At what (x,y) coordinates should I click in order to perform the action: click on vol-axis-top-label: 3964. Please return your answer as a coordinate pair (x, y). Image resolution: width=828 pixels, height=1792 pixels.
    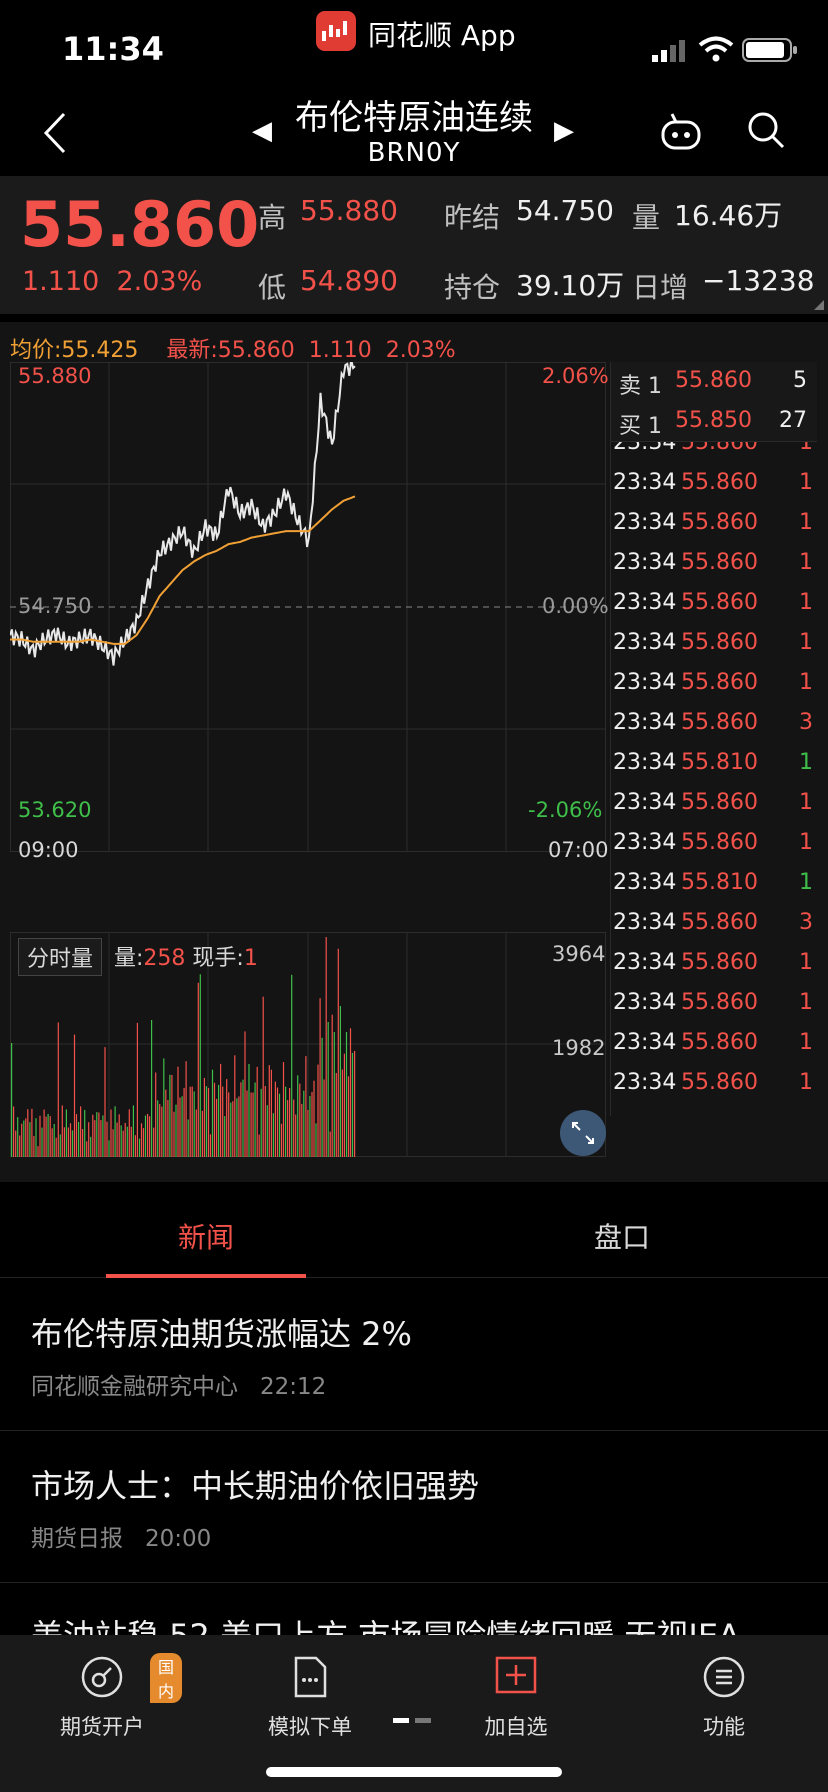
    Looking at the image, I should click on (579, 954).